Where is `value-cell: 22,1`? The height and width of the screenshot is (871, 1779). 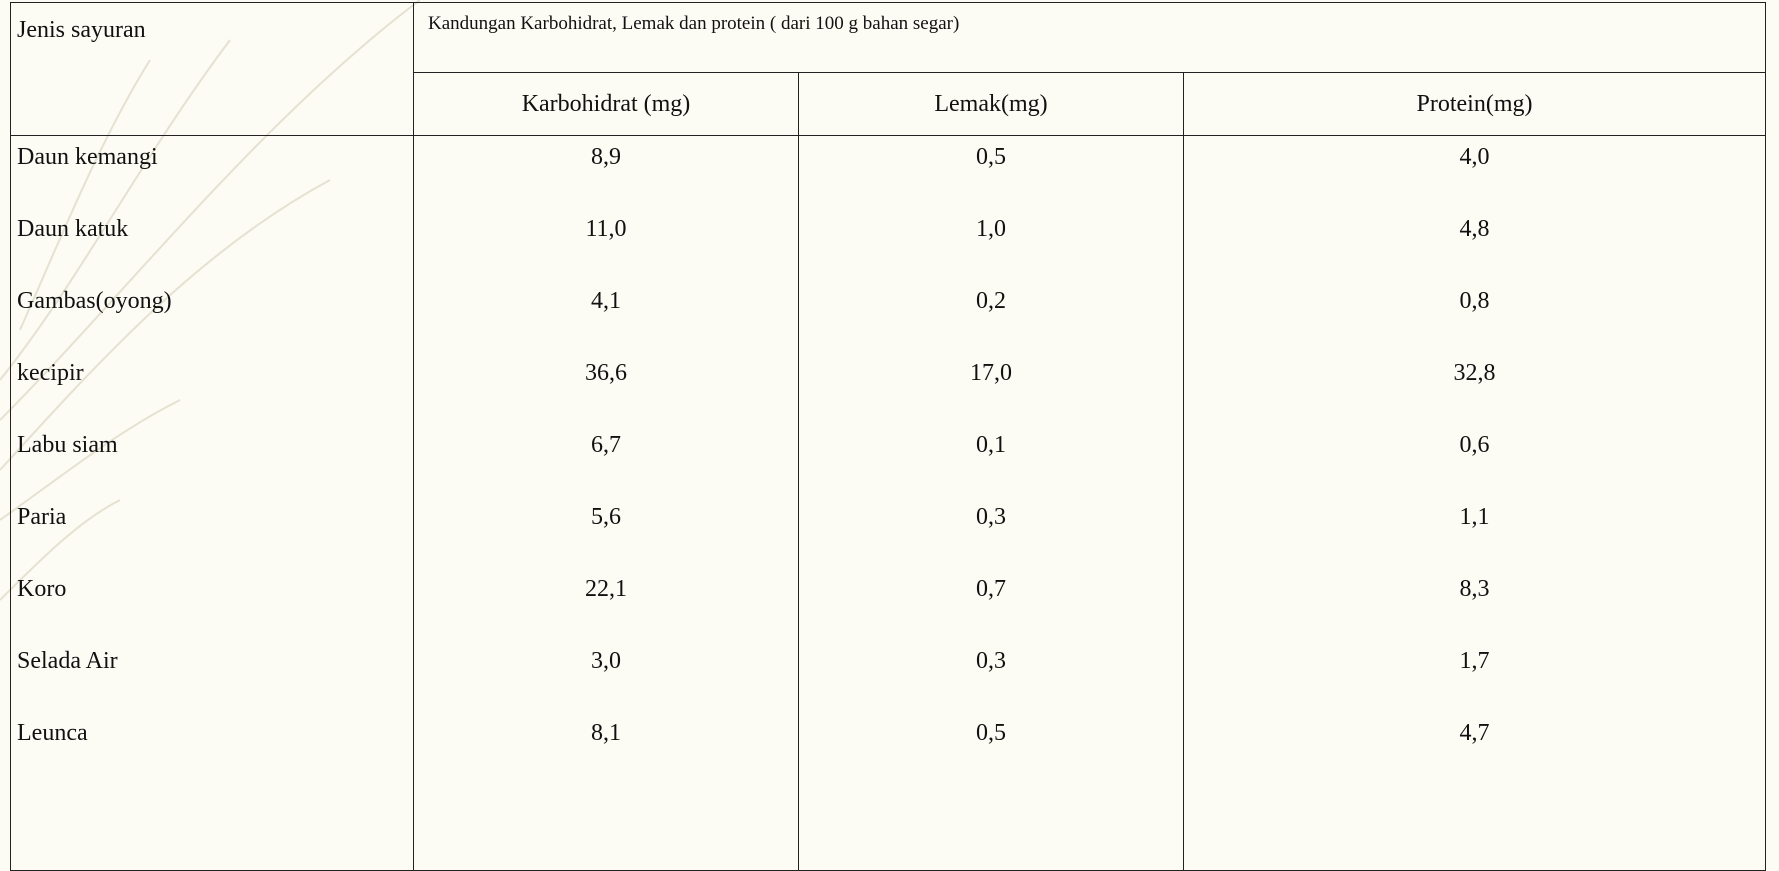
value-cell: 22,1 is located at coordinates (606, 604).